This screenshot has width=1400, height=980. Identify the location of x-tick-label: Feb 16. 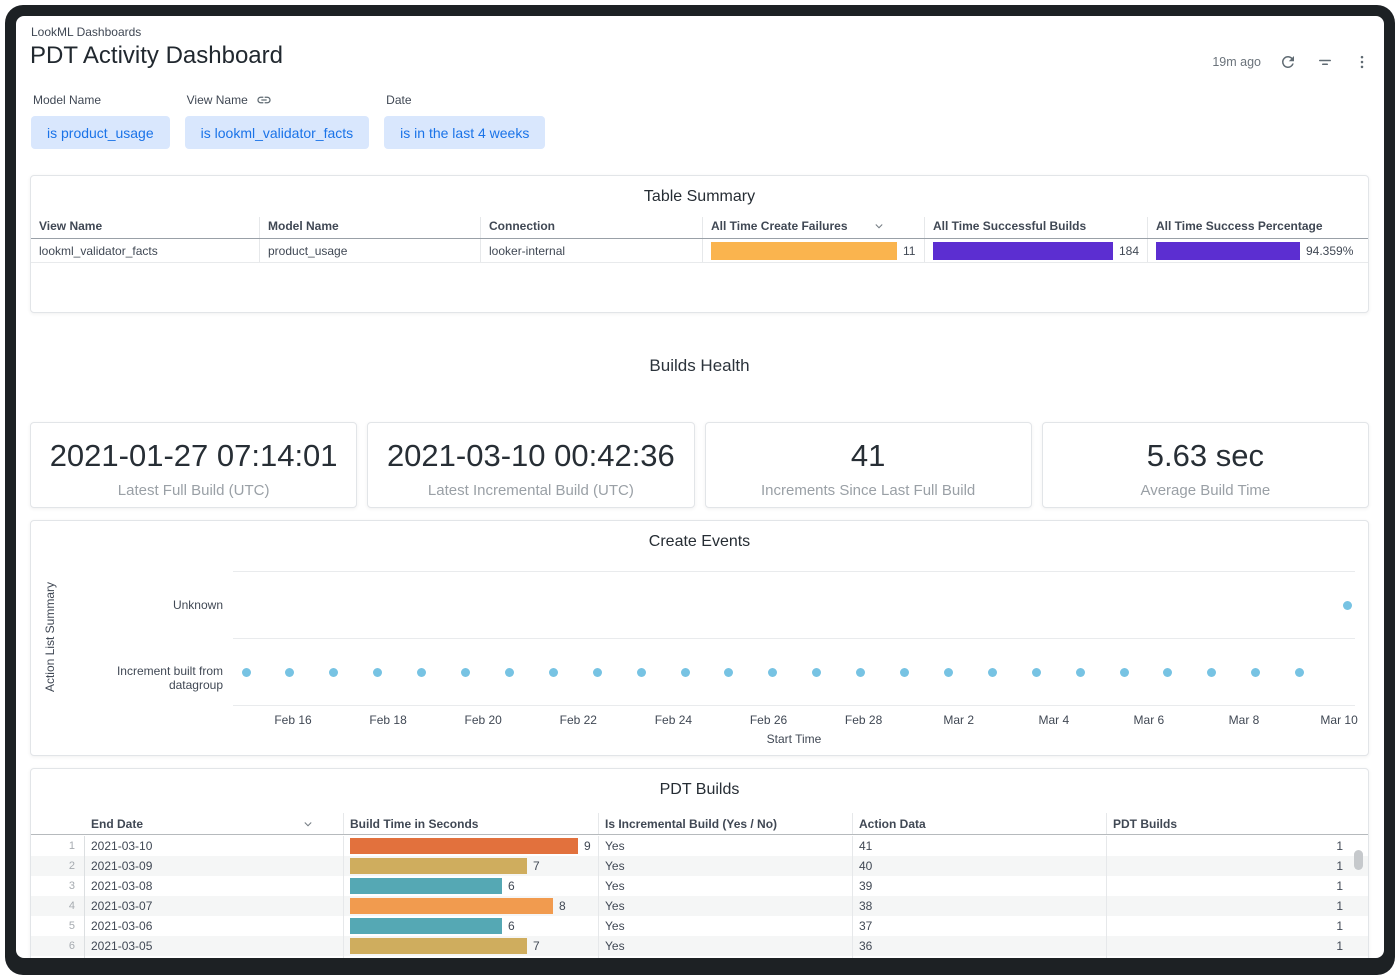
(293, 720).